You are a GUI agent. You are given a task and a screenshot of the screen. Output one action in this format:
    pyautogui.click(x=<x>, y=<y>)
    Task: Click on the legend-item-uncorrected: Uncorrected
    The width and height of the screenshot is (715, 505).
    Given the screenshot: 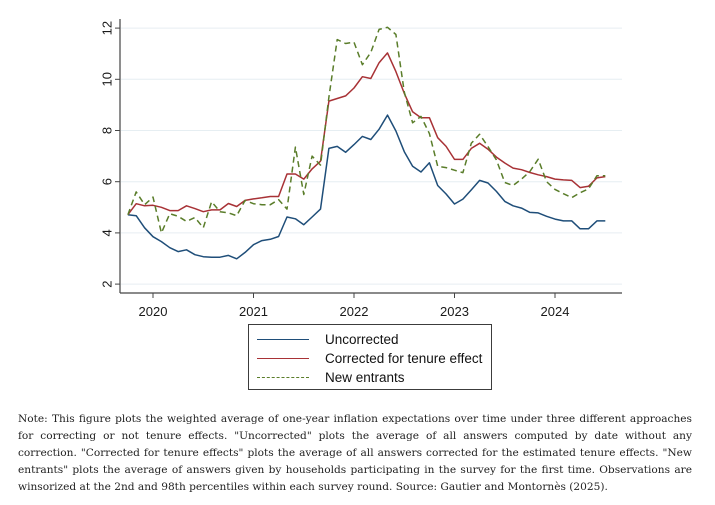 What is the action you would take?
    pyautogui.click(x=328, y=339)
    